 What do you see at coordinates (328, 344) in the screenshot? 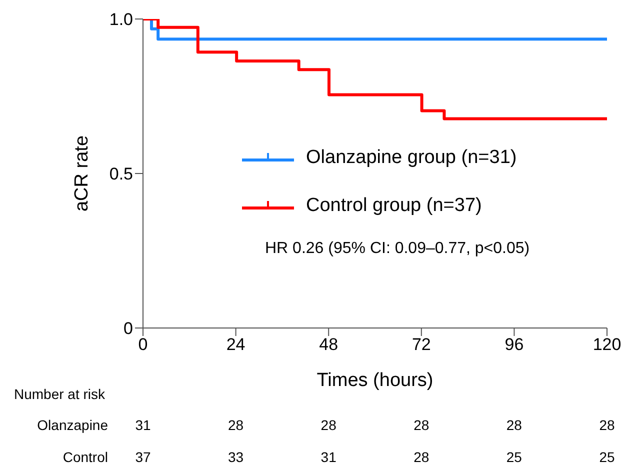
I see `x-tick-label: 48` at bounding box center [328, 344].